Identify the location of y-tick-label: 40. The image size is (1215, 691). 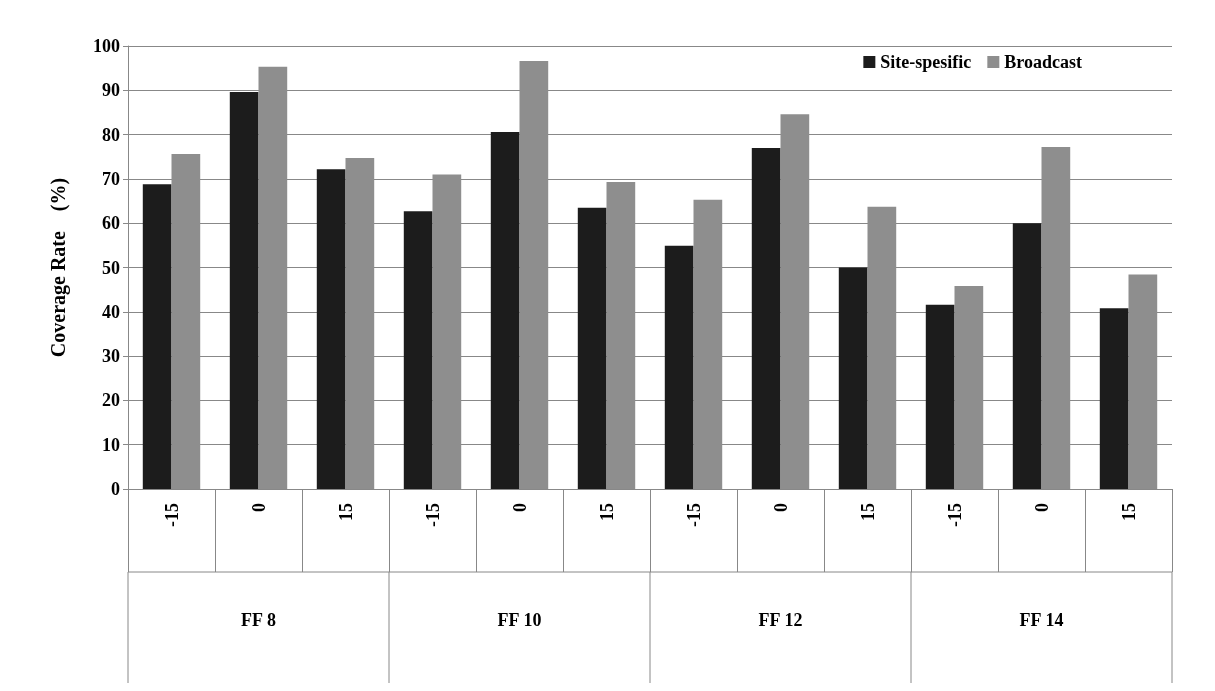
(111, 311).